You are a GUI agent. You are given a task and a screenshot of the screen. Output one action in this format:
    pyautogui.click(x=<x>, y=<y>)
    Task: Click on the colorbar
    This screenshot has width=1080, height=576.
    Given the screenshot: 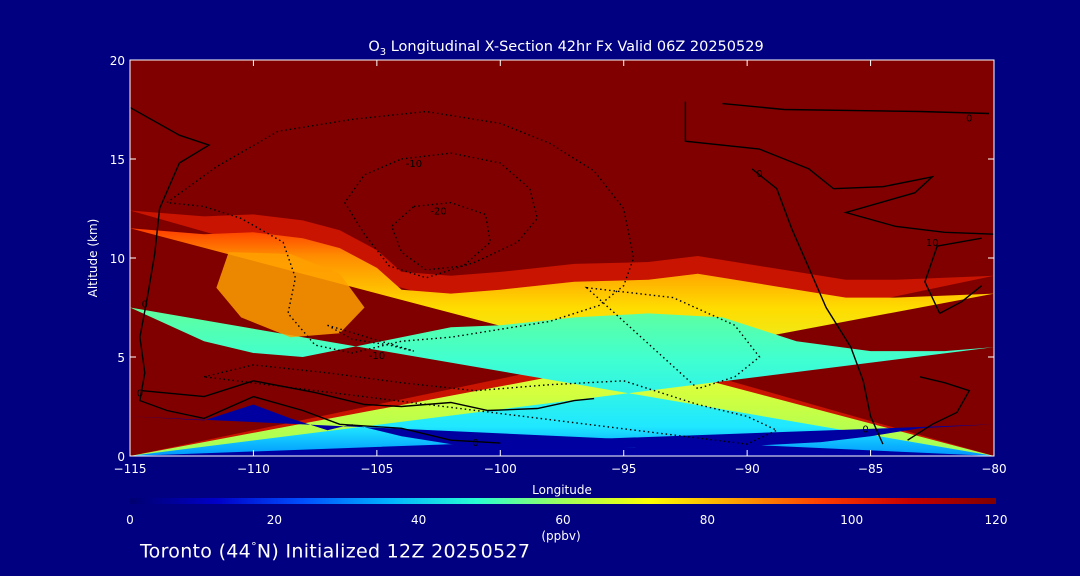 What is the action you would take?
    pyautogui.click(x=563, y=501)
    